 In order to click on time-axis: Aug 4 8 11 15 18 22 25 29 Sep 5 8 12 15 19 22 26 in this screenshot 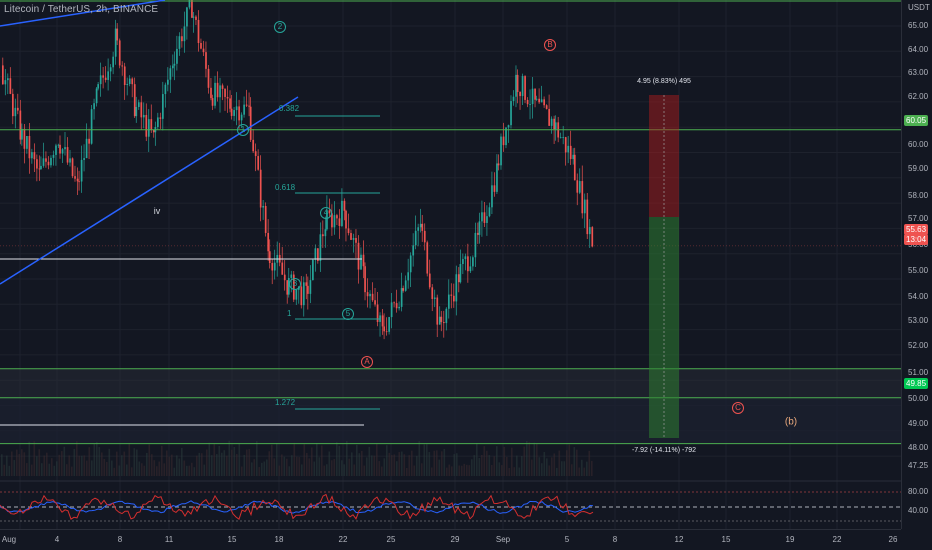, I will do `click(450, 539)`.